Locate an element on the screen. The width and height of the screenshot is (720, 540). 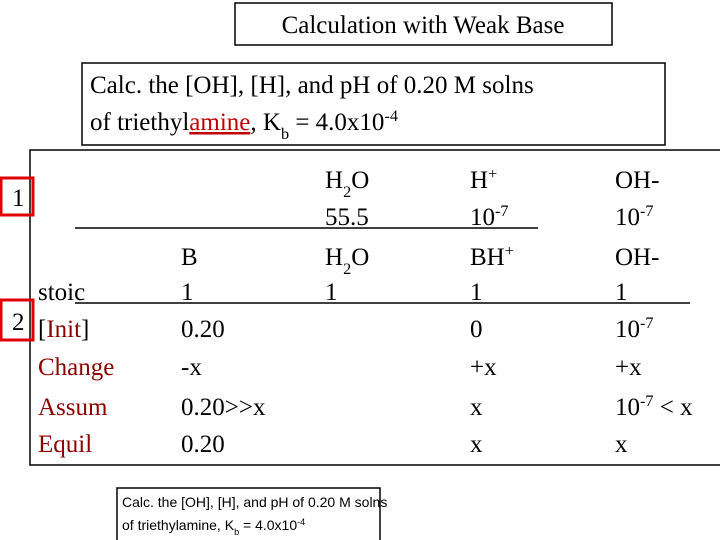
text-run: stoic is located at coordinates (61, 292).